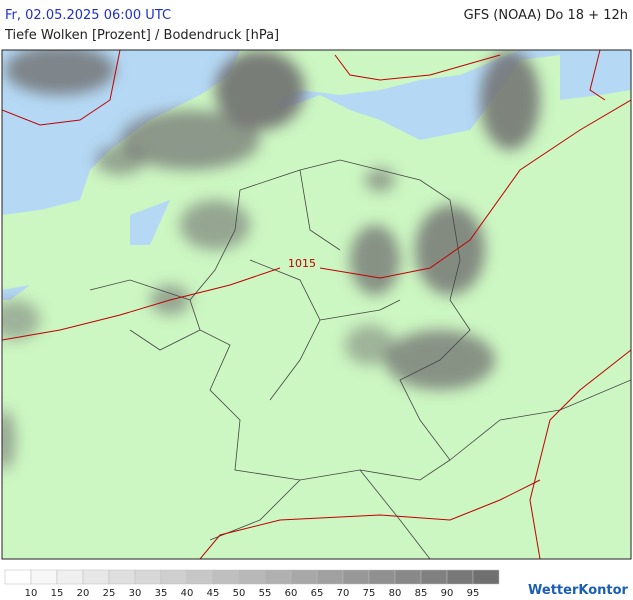 This screenshot has height=600, width=633. What do you see at coordinates (291, 593) in the screenshot?
I see `legend-label: 60` at bounding box center [291, 593].